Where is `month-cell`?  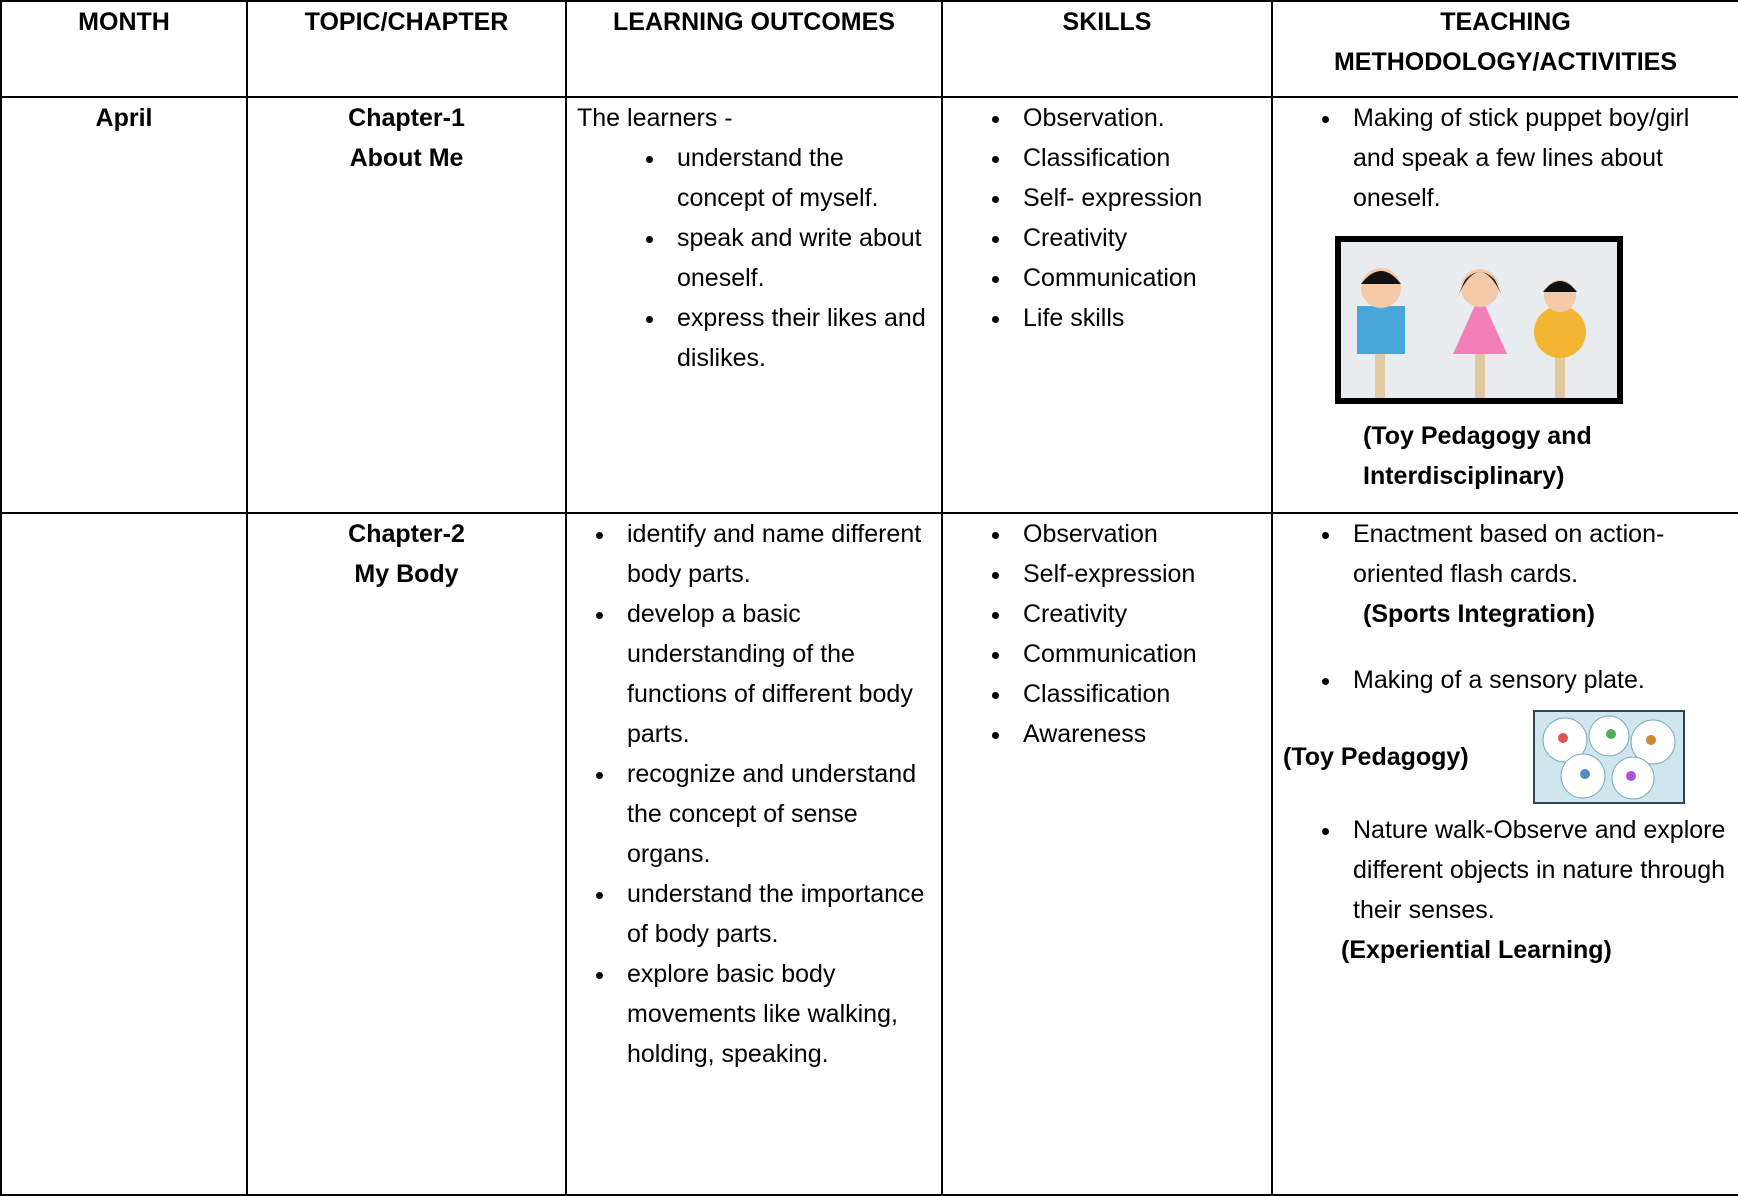 month-cell is located at coordinates (124, 854).